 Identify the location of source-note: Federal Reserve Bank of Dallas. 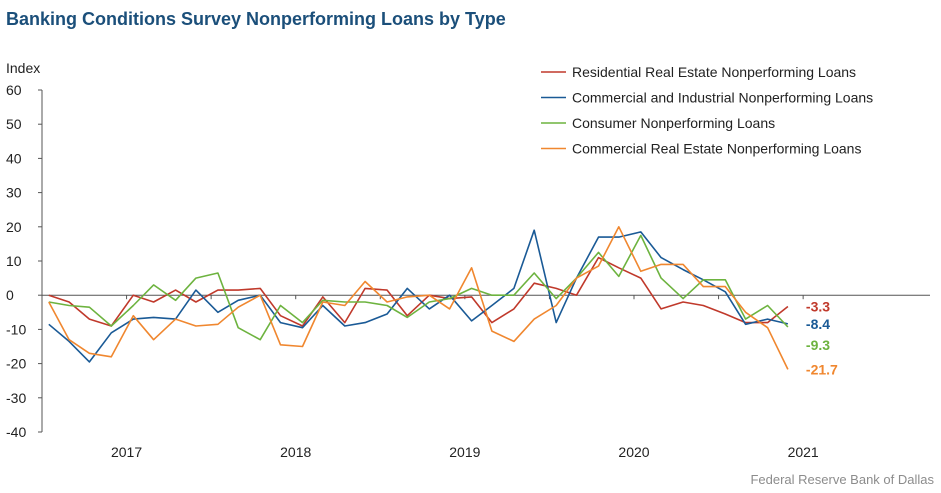
(842, 479).